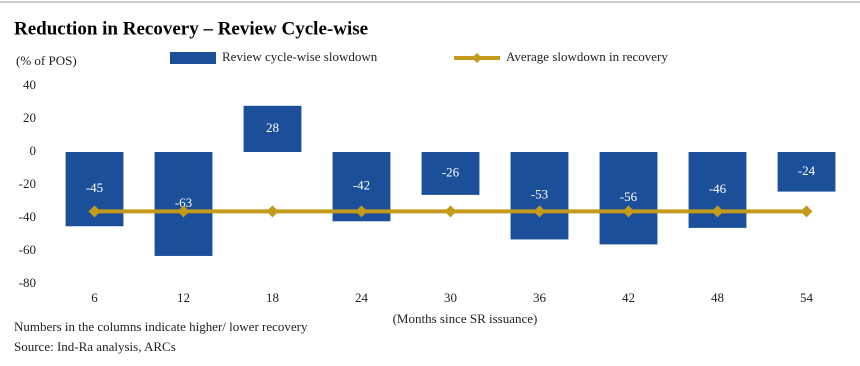  Describe the element at coordinates (94, 187) in the screenshot. I see `value-label: -45` at that location.